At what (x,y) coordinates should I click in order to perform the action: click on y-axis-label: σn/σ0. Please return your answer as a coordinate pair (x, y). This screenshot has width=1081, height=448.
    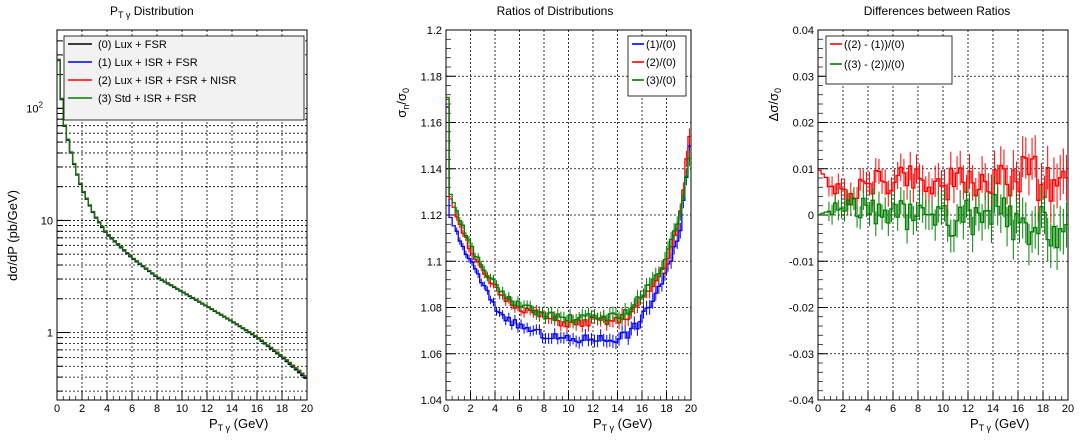
    Looking at the image, I should click on (402, 103).